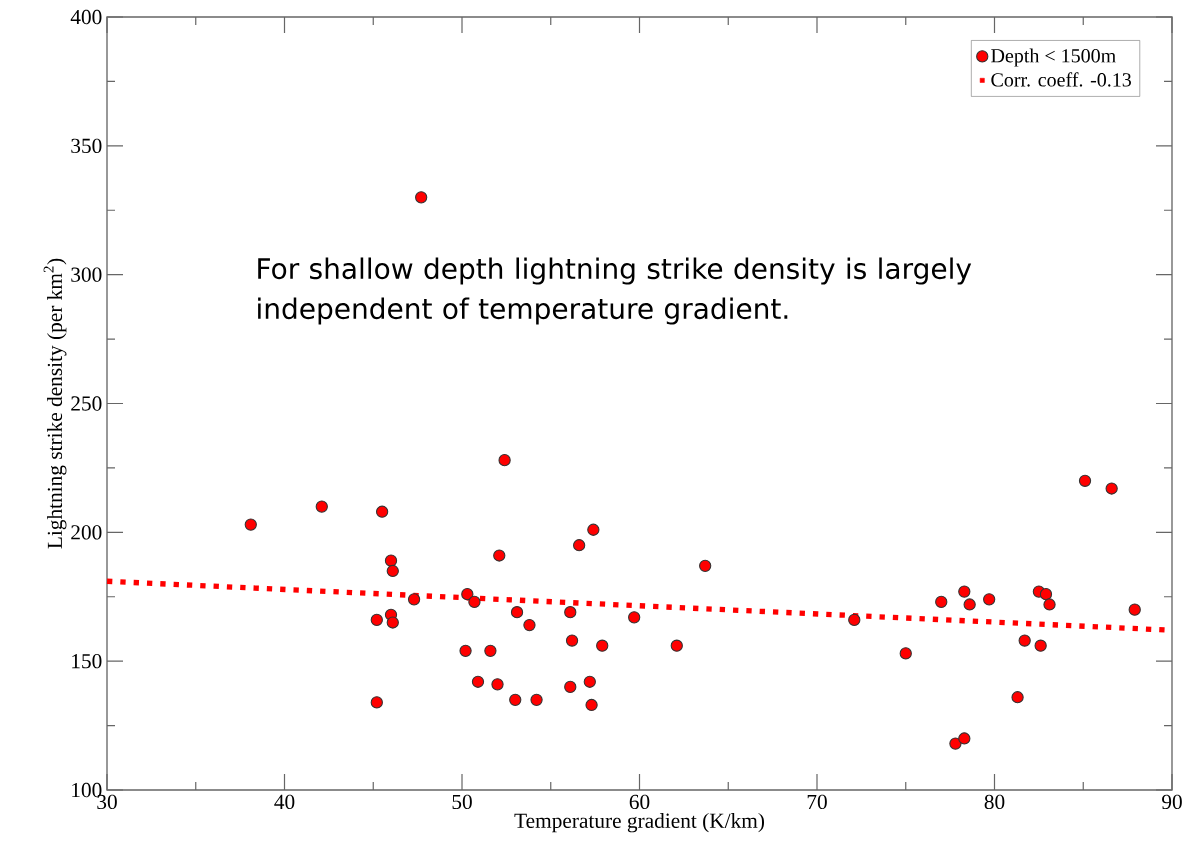 The height and width of the screenshot is (865, 1192). Describe the element at coordinates (994, 802) in the screenshot. I see `x-tick-label: 80` at that location.